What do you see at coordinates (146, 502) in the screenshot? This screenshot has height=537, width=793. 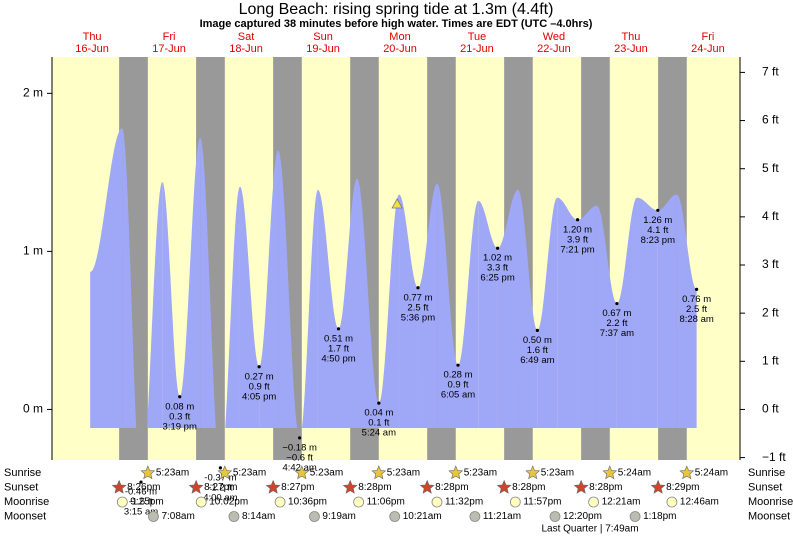 I see `event-time: 9:25pm` at bounding box center [146, 502].